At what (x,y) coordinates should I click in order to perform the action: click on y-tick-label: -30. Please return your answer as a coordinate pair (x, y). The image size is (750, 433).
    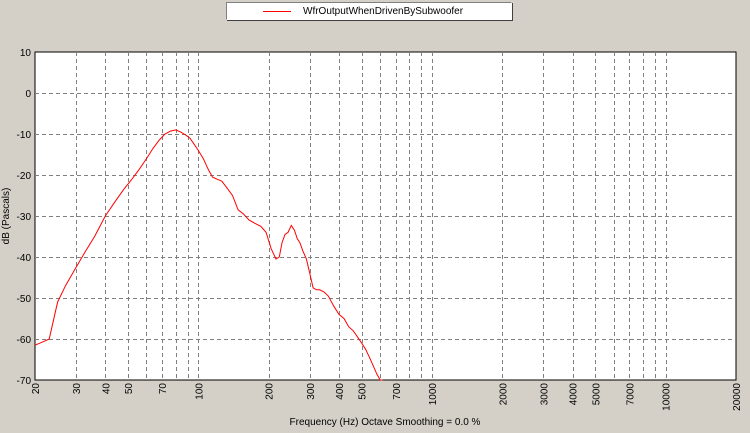
    Looking at the image, I should click on (24, 217).